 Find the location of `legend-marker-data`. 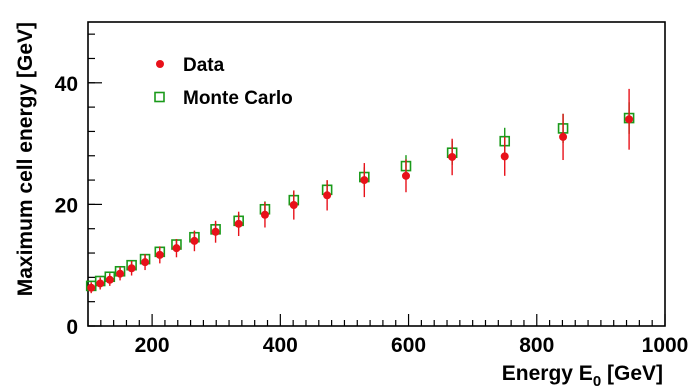

legend-marker-data is located at coordinates (160, 64).